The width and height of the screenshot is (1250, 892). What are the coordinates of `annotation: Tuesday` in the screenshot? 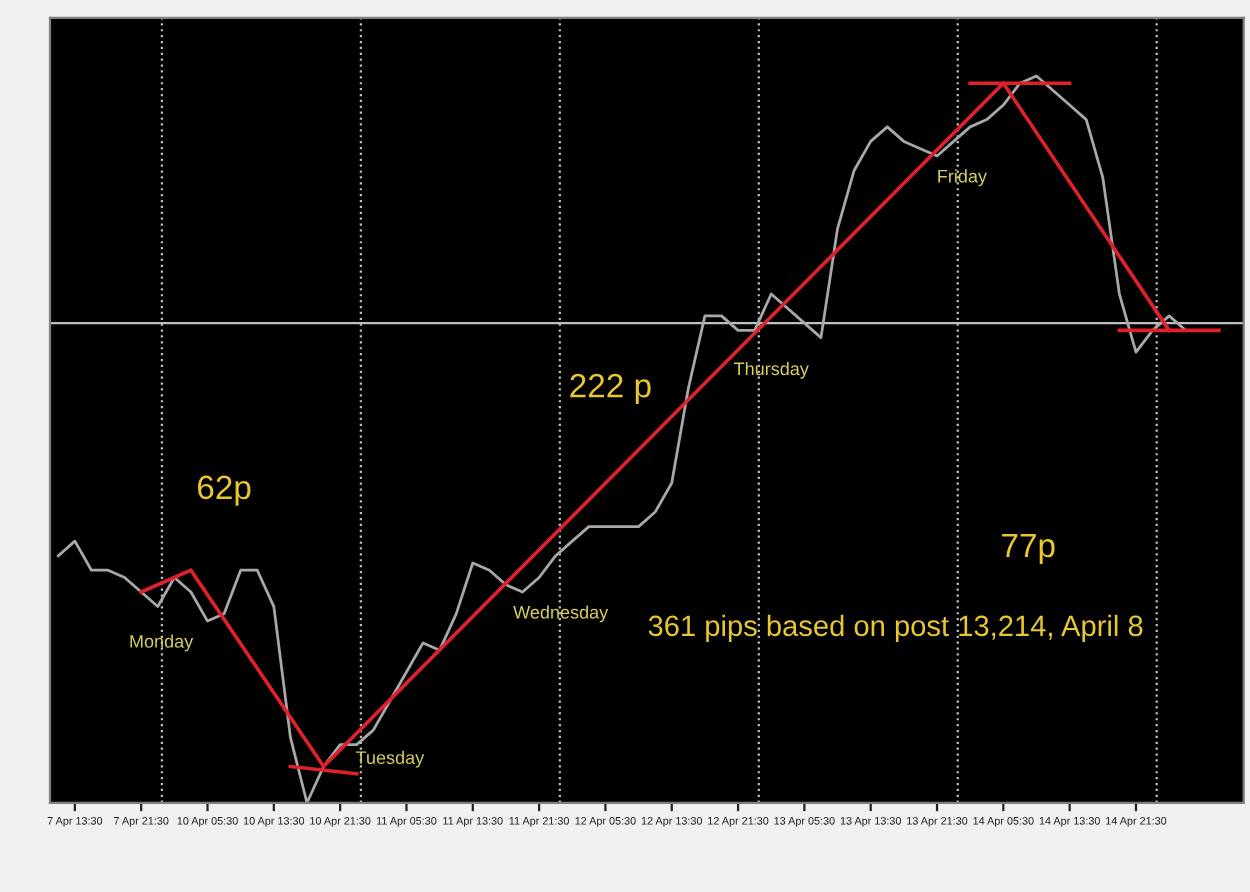 It's located at (390, 759).